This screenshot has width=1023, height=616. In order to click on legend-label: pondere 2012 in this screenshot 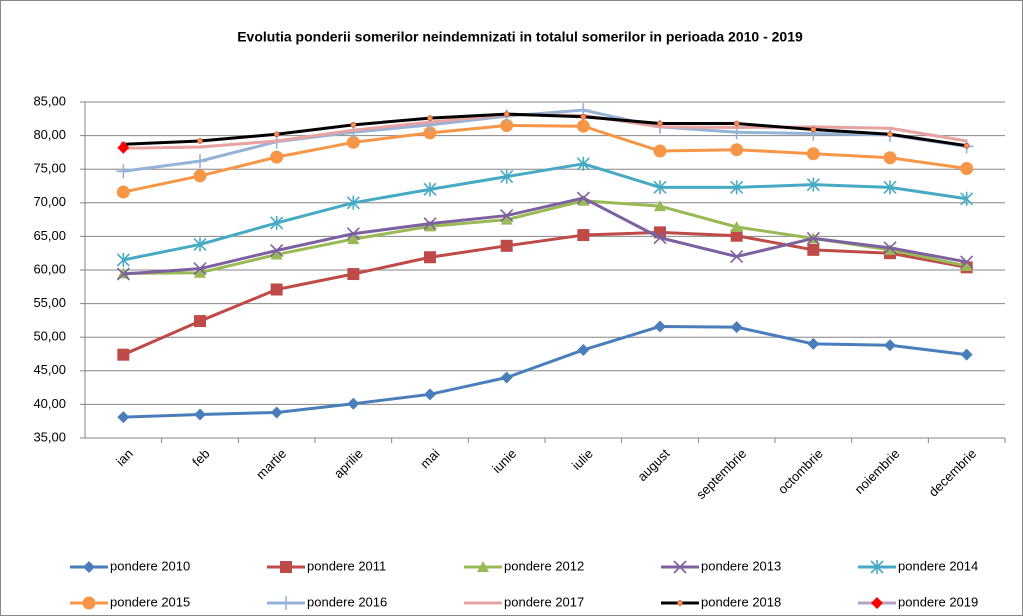, I will do `click(544, 565)`.